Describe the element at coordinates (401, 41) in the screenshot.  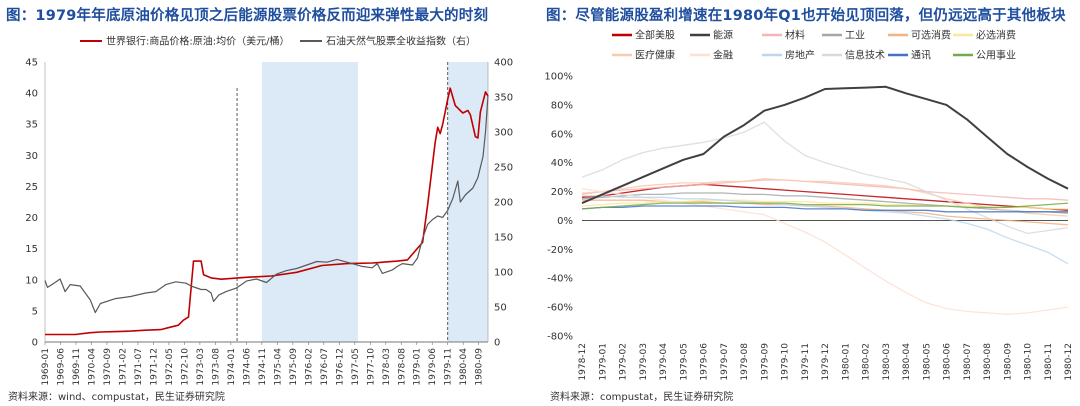
I see `legend-label-2: 石油天然气股票全收益指数（右）` at that location.